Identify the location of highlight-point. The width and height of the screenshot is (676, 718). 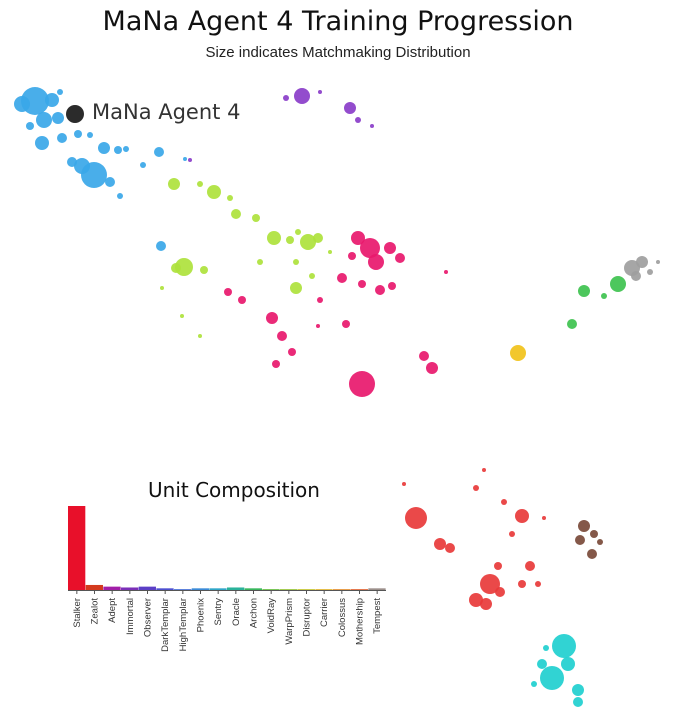
(75, 114).